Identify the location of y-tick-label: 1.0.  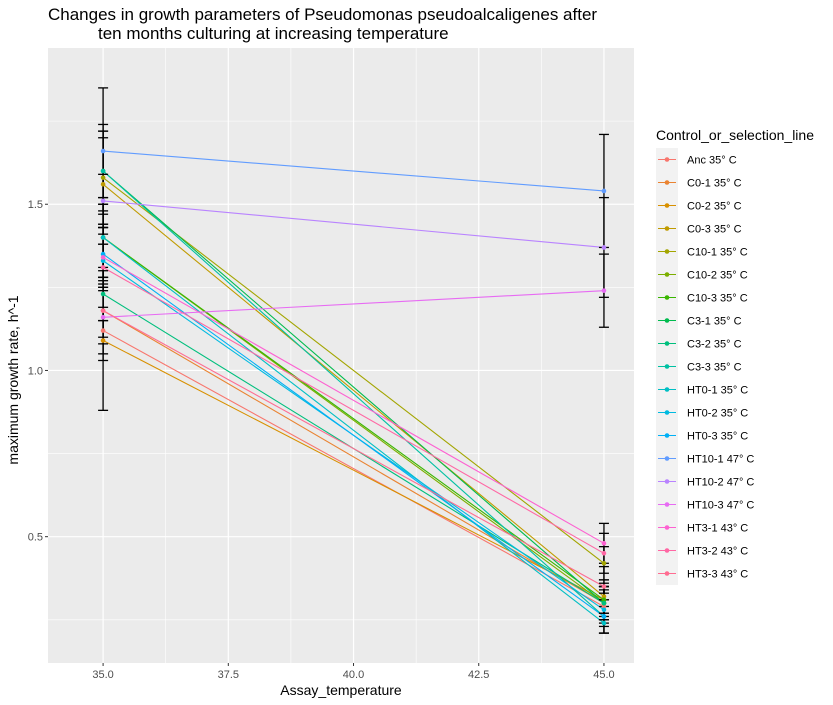
(35, 371).